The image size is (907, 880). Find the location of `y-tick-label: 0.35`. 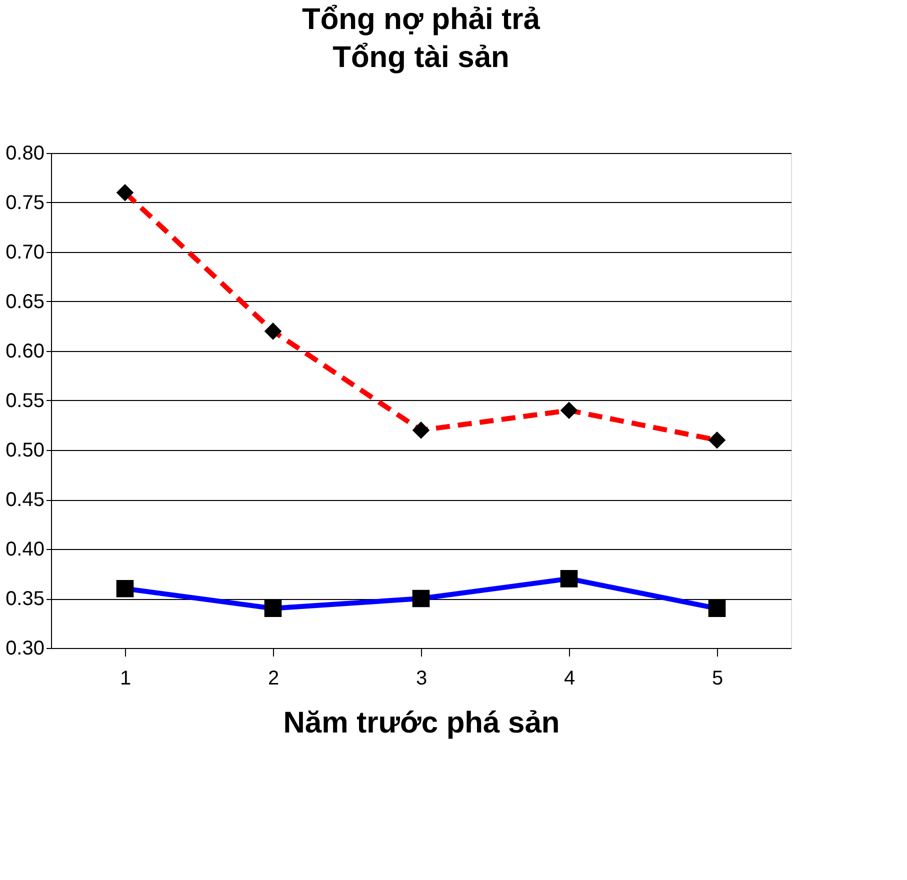

y-tick-label: 0.35 is located at coordinates (25, 599).